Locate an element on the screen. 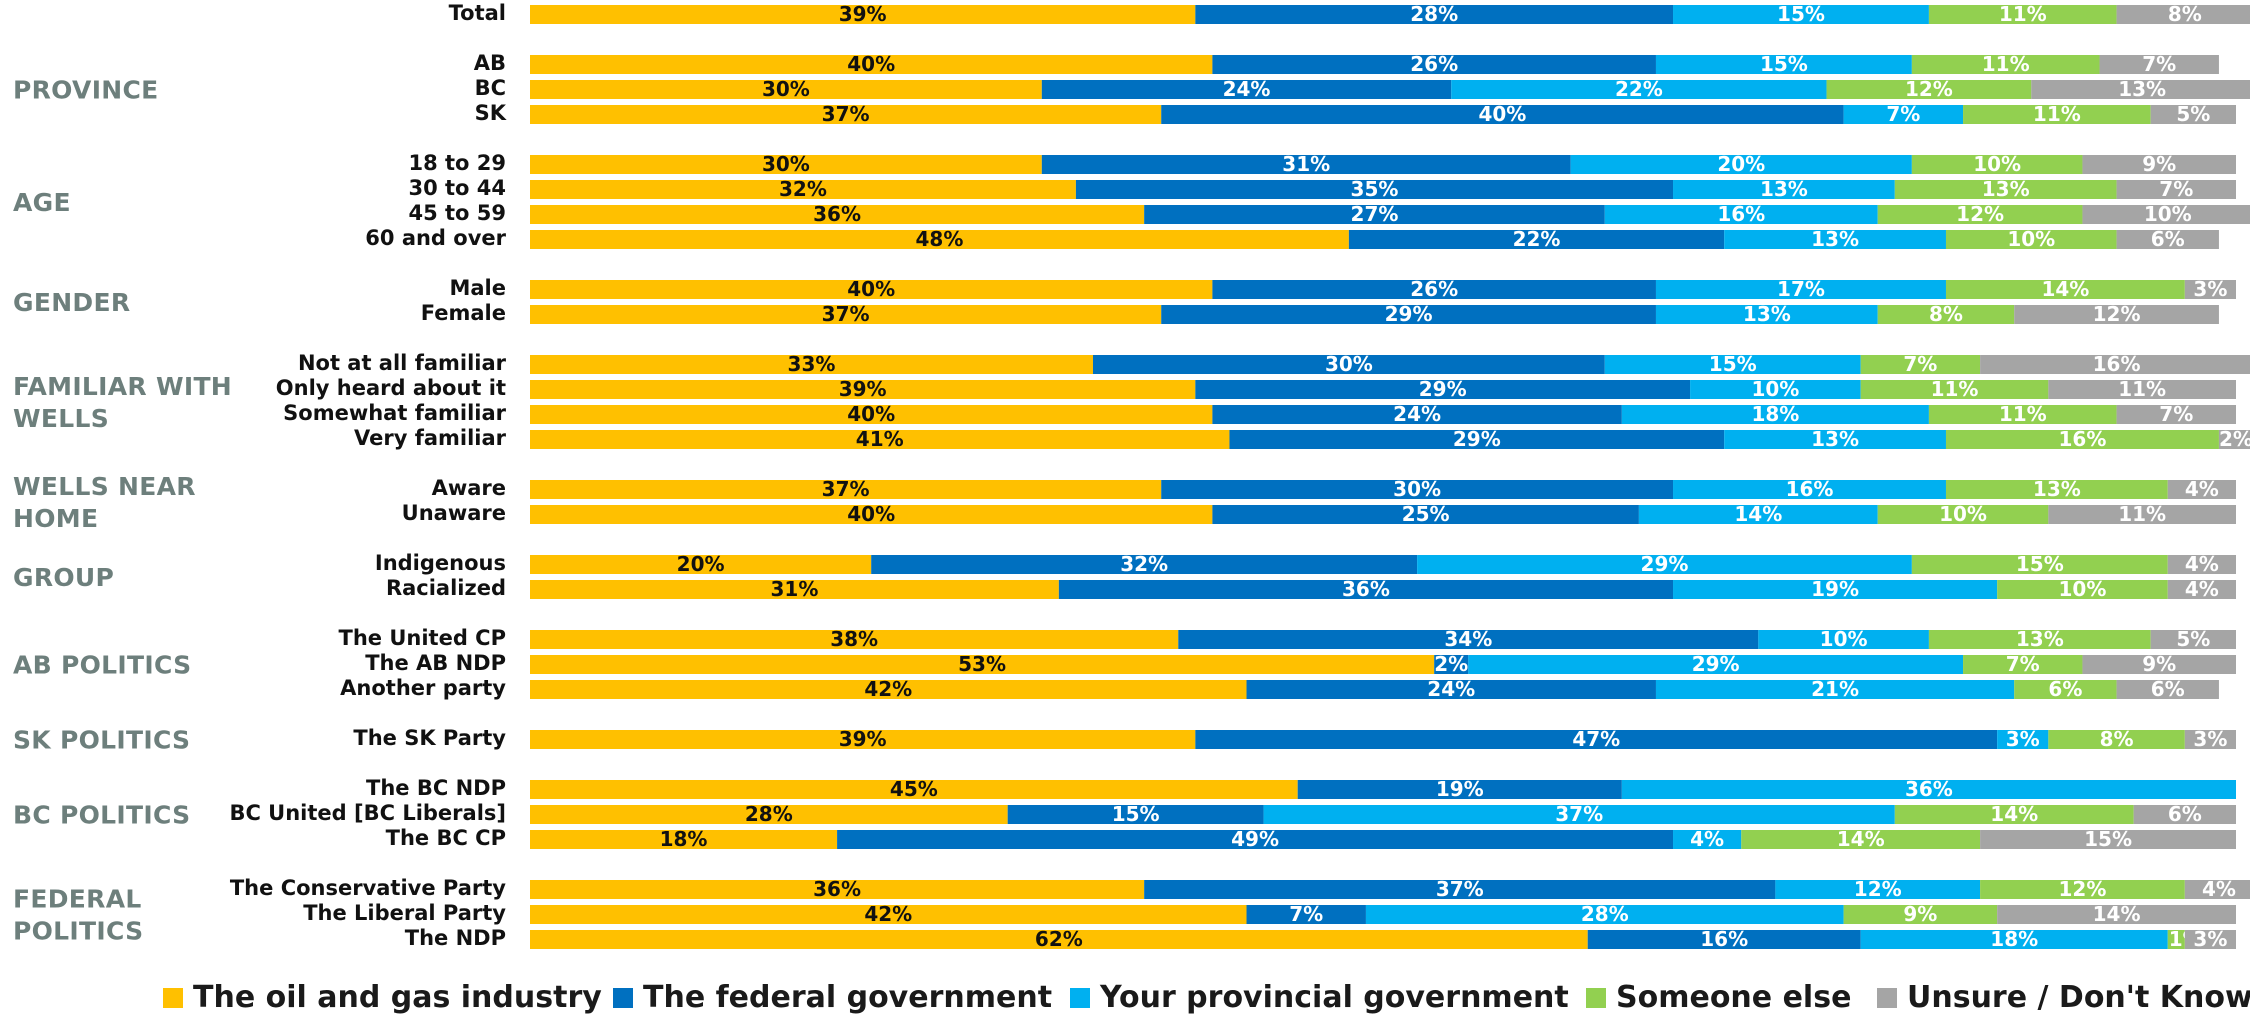  data-label: 39% is located at coordinates (863, 739).